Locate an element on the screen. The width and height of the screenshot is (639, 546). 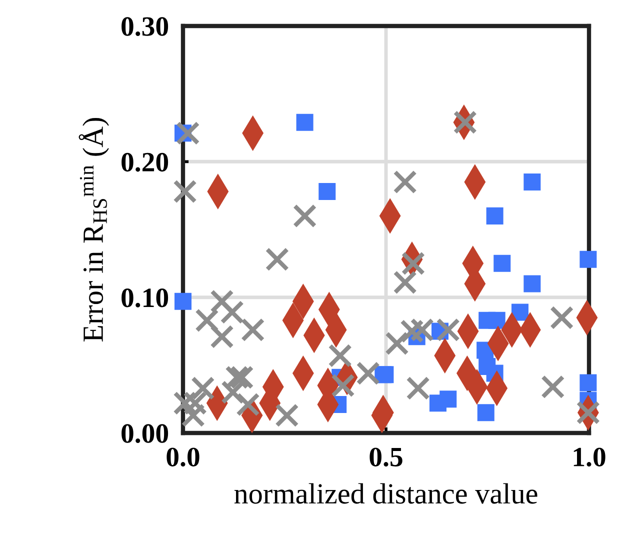
y-tick-label: 0.10 is located at coordinates (145, 298).